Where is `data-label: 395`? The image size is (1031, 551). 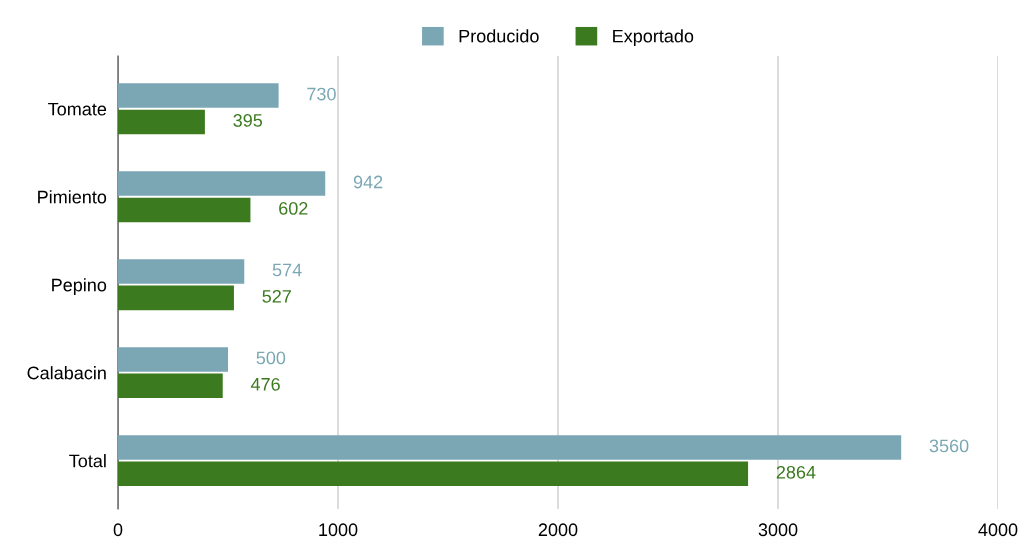
data-label: 395 is located at coordinates (248, 120).